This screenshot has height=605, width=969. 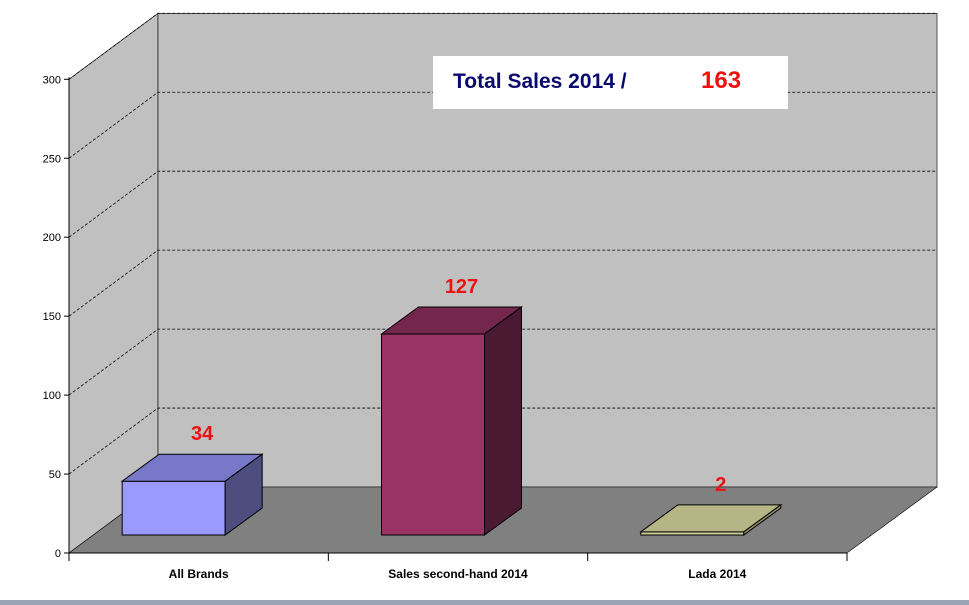 I want to click on total-sales-box: Total Sales 2014 / 163, so click(x=610, y=82).